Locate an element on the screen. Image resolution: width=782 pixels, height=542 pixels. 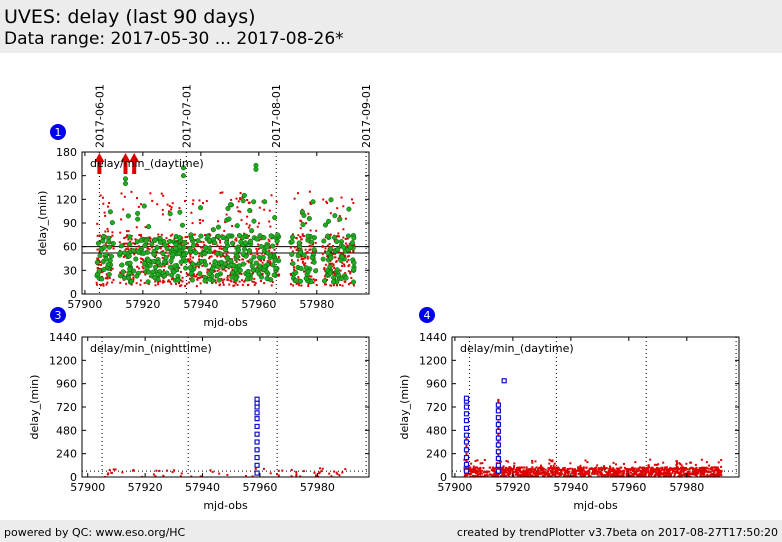
y-axis-label: delay_(min) is located at coordinates (404, 407).